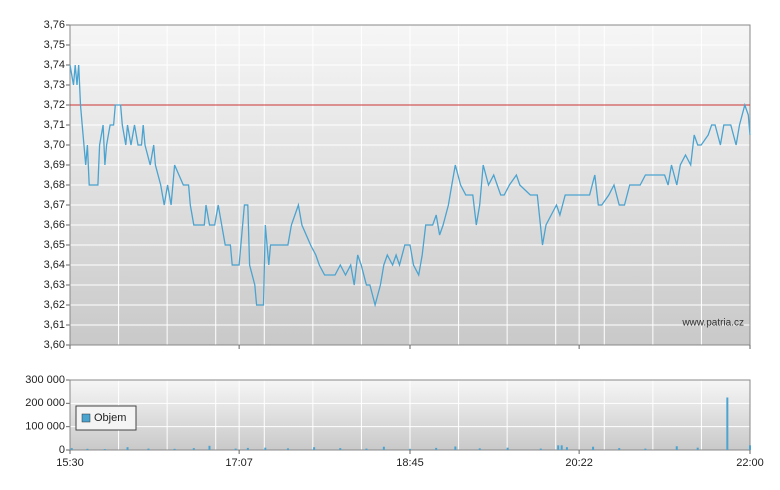 This screenshot has width=780, height=490. What do you see at coordinates (54, 285) in the screenshot?
I see `y-tick-label: 3,63` at bounding box center [54, 285].